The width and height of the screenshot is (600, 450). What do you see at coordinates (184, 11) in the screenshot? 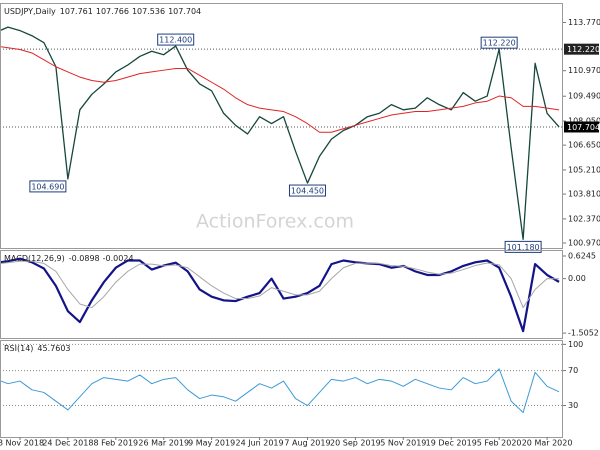
I see `header-reading: 107.704` at bounding box center [184, 11].